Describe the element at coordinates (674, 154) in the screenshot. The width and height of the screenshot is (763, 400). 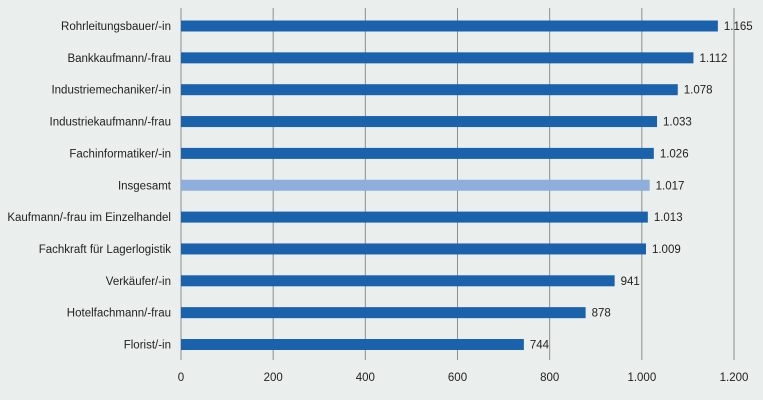
I see `value-label: 1.026` at that location.